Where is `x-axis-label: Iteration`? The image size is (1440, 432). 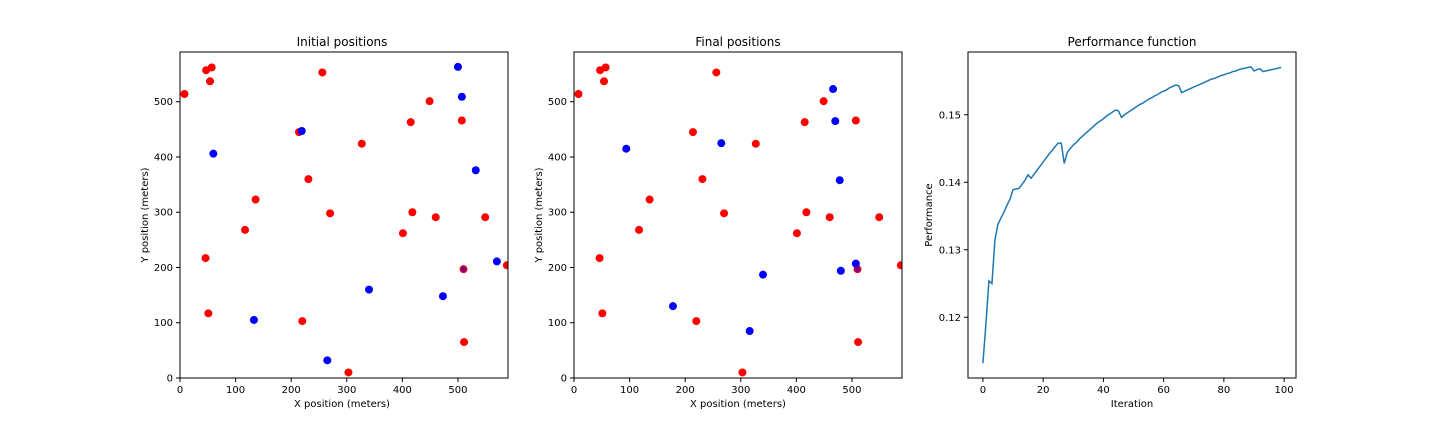
x-axis-label: Iteration is located at coordinates (1132, 404).